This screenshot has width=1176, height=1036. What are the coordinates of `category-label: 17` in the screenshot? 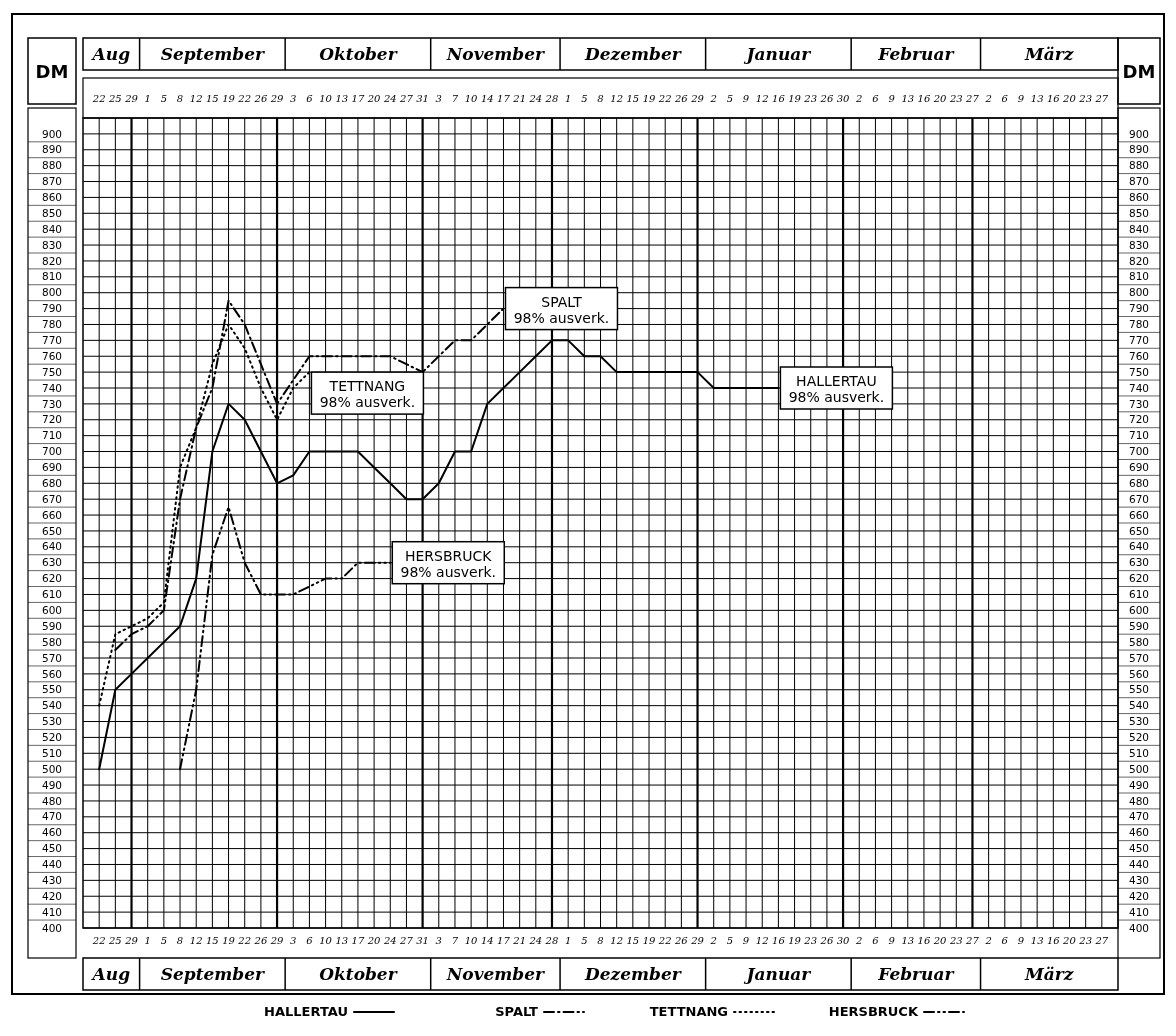 It's located at (358, 98).